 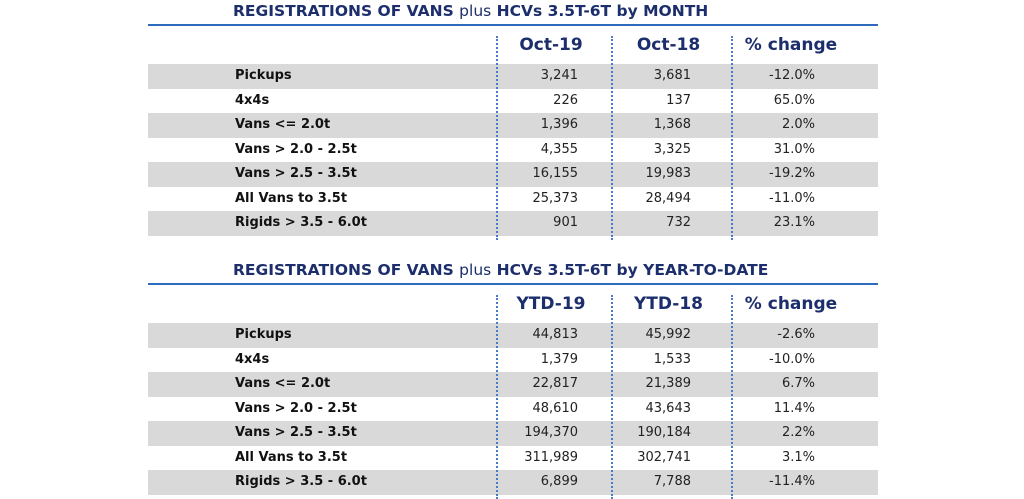 I want to click on percent-change-cell: -19.2%, so click(x=792, y=173).